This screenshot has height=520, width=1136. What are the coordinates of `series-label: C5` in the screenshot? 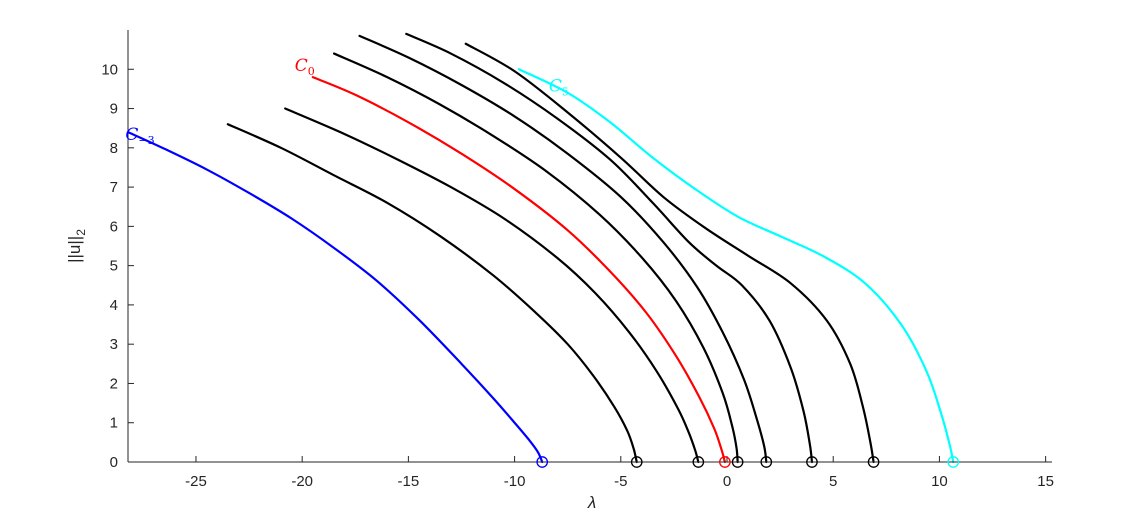 It's located at (559, 87).